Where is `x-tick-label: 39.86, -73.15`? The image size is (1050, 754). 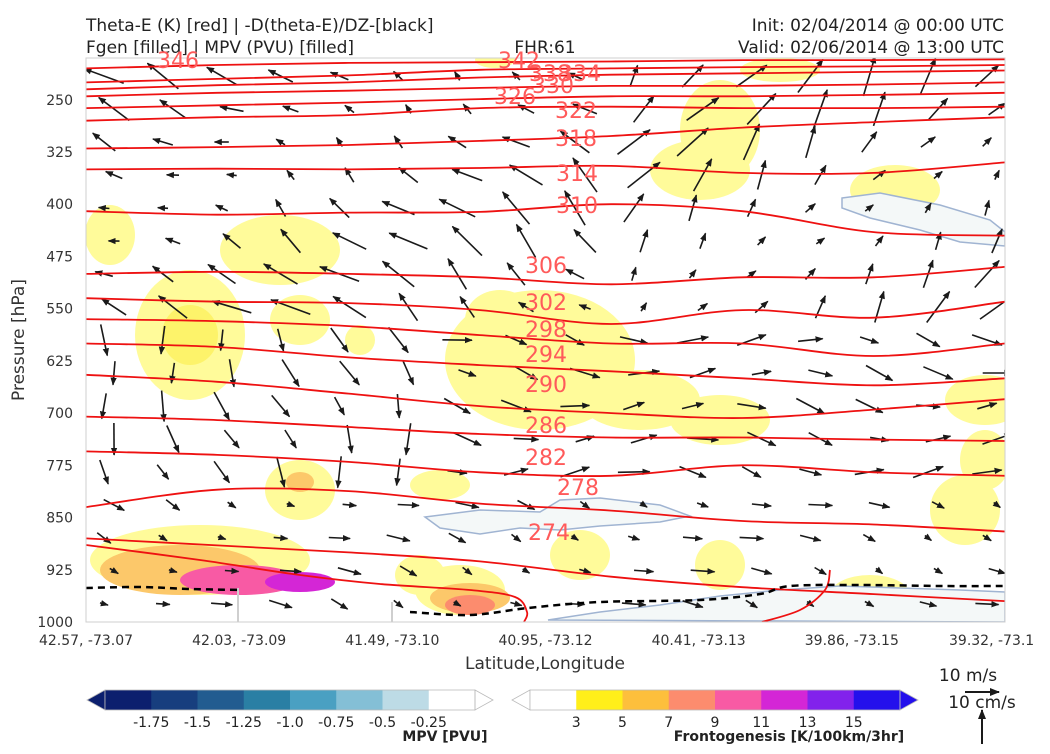 x-tick-label: 39.86, -73.15 is located at coordinates (852, 641).